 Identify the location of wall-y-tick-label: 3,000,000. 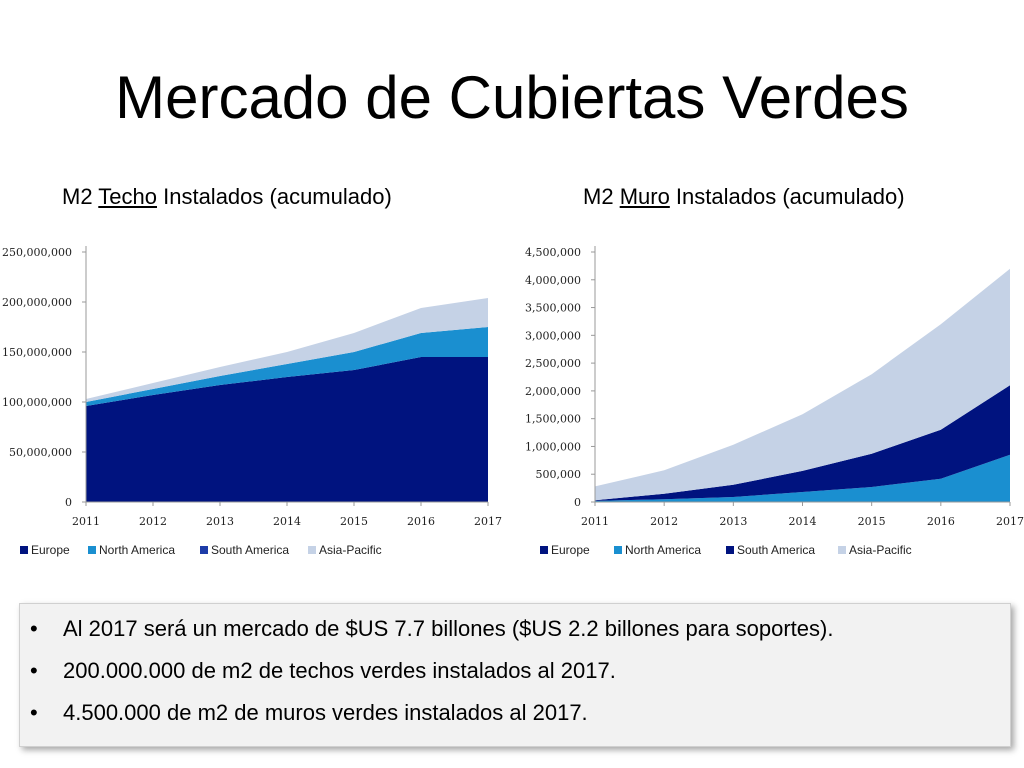
(553, 335).